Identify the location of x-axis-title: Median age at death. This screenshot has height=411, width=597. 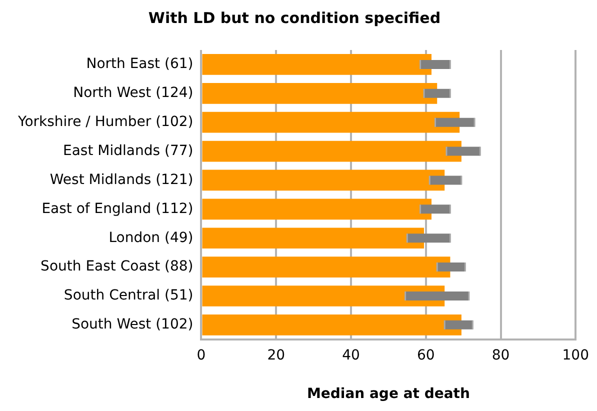
(388, 394).